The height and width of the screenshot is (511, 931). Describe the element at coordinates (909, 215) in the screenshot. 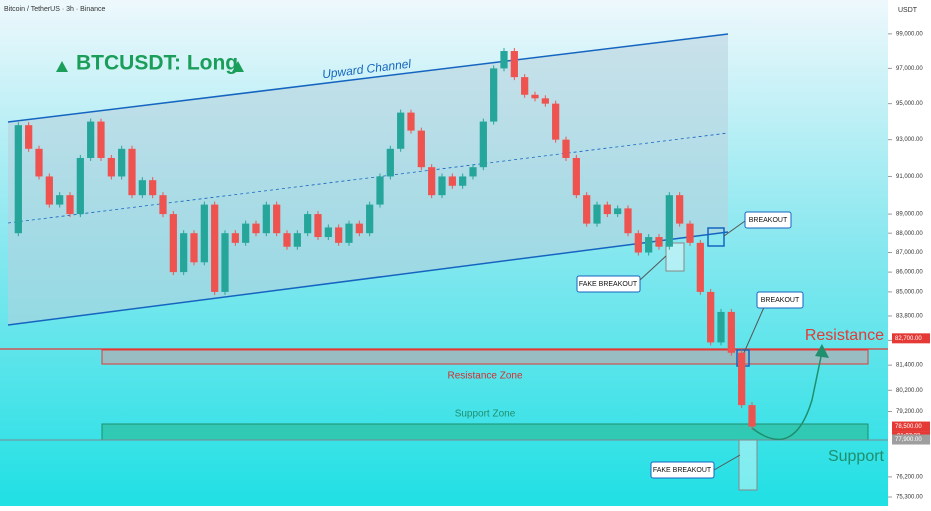

I see `y-tick-label: 89,000.00` at that location.